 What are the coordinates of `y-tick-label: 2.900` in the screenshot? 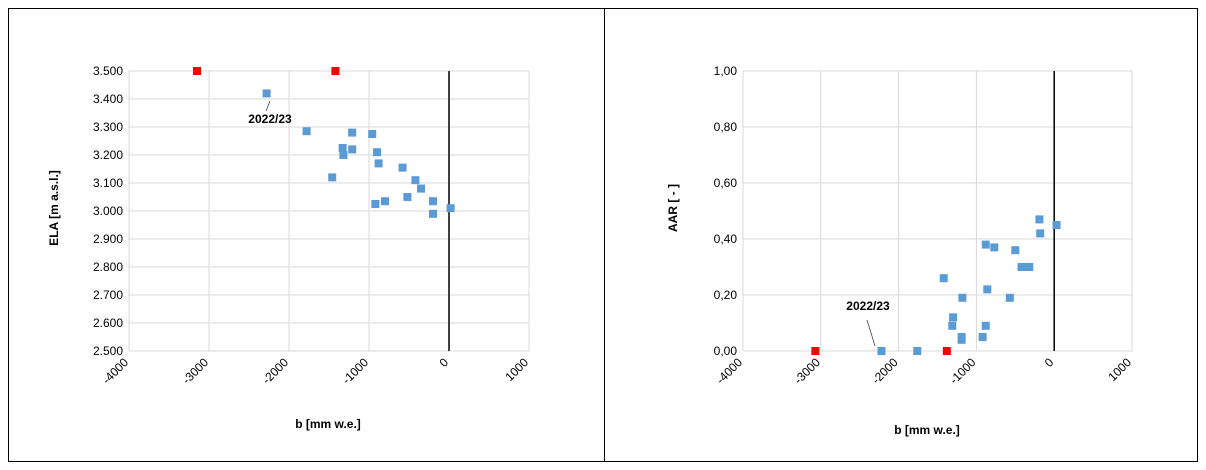 It's located at (108, 239).